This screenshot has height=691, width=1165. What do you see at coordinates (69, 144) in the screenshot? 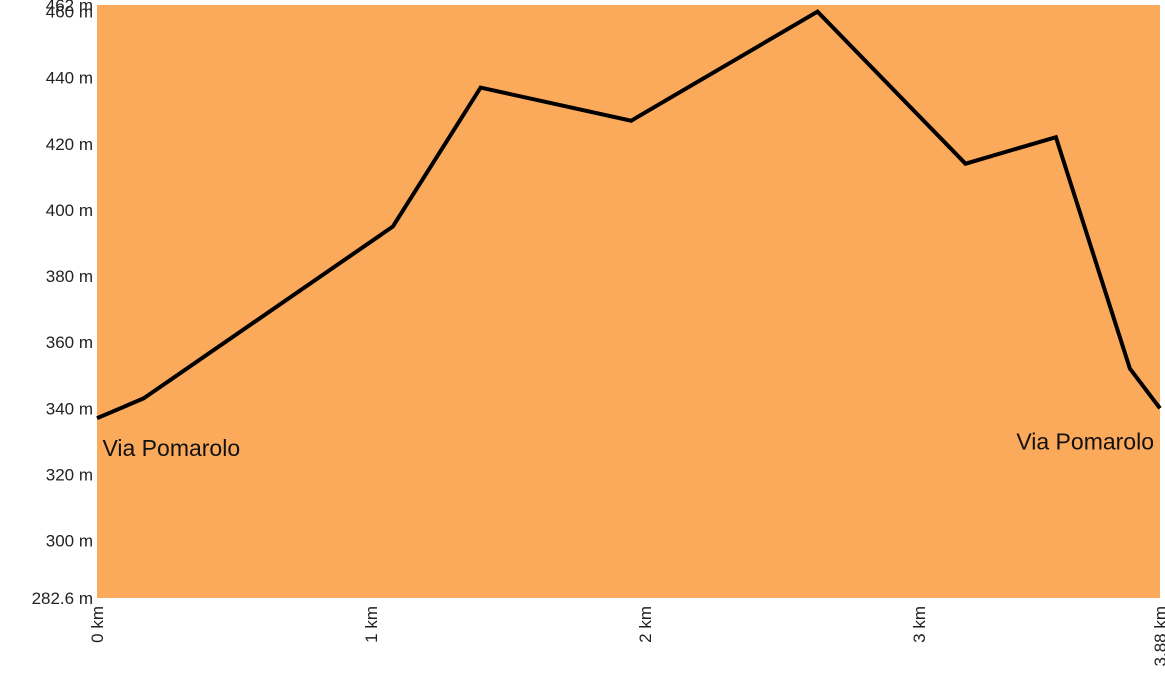
I see `y-tick-label: 420 m` at bounding box center [69, 144].